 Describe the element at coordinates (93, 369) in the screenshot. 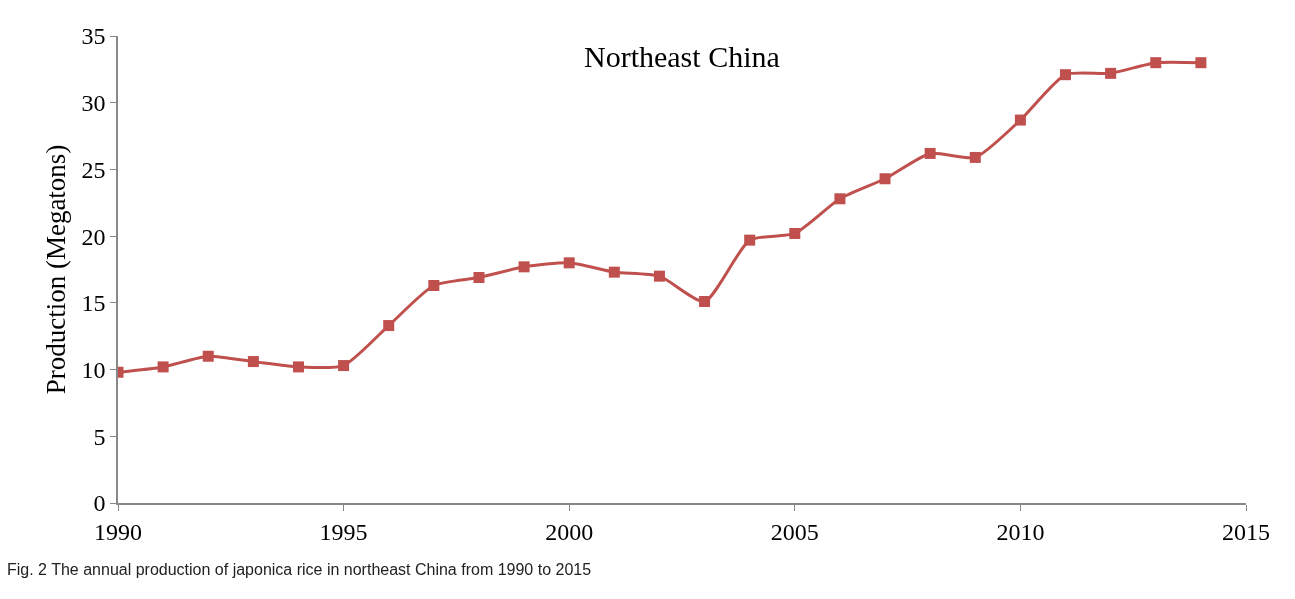

I see `y-tick-label: 10` at that location.